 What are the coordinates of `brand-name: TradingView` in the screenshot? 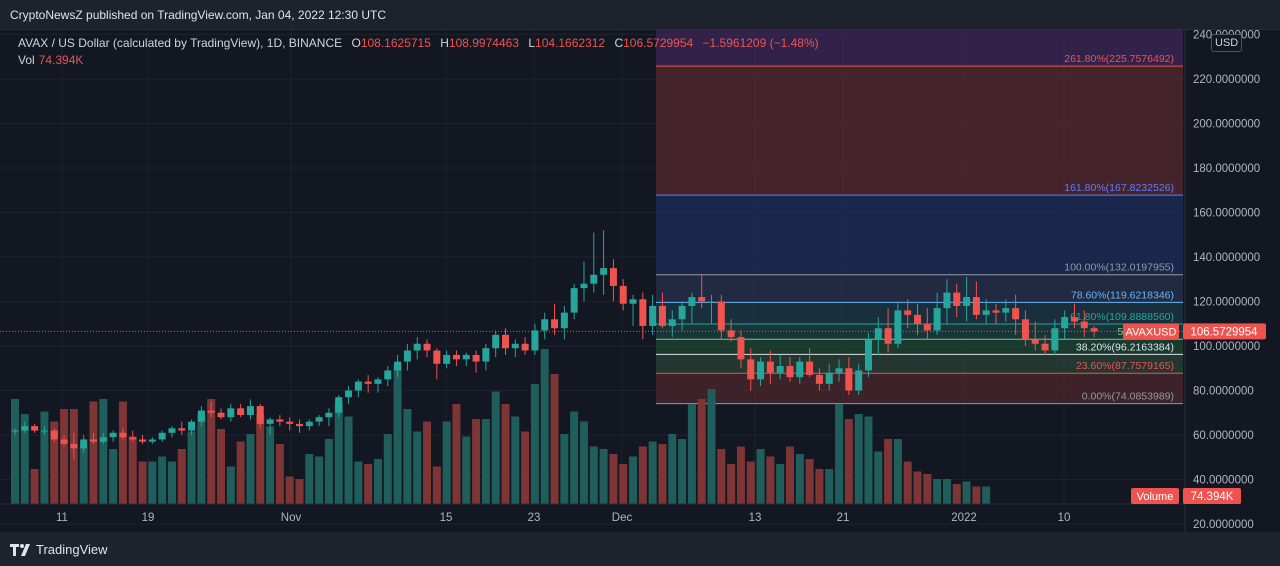 It's located at (72, 549).